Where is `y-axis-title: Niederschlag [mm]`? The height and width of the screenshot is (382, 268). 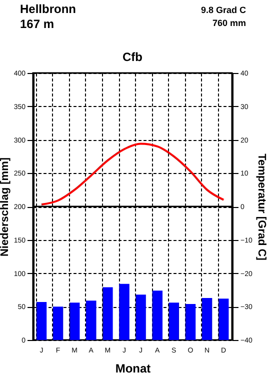
y-axis-title: Niederschlag [mm] is located at coordinates (5, 207).